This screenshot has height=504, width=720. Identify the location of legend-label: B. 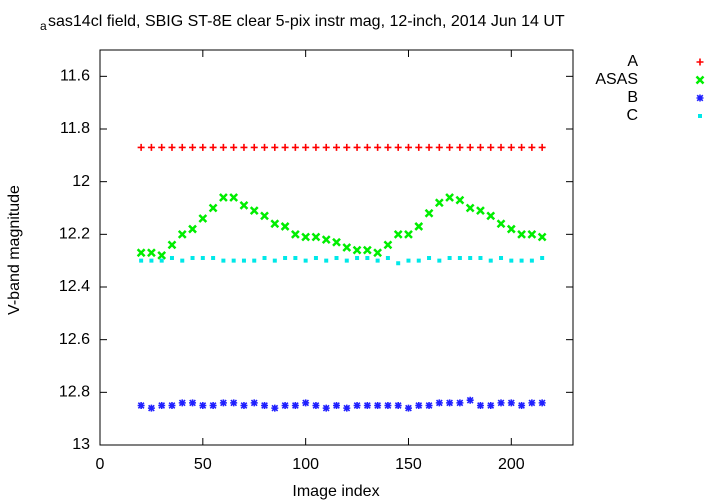
(632, 97).